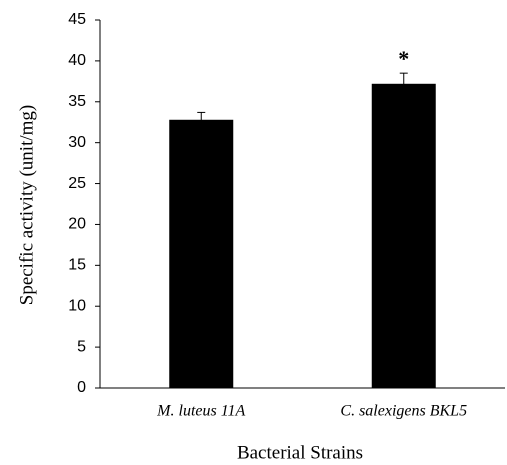  What do you see at coordinates (403, 411) in the screenshot?
I see `x-tick-label: C. salexigens BKL5` at bounding box center [403, 411].